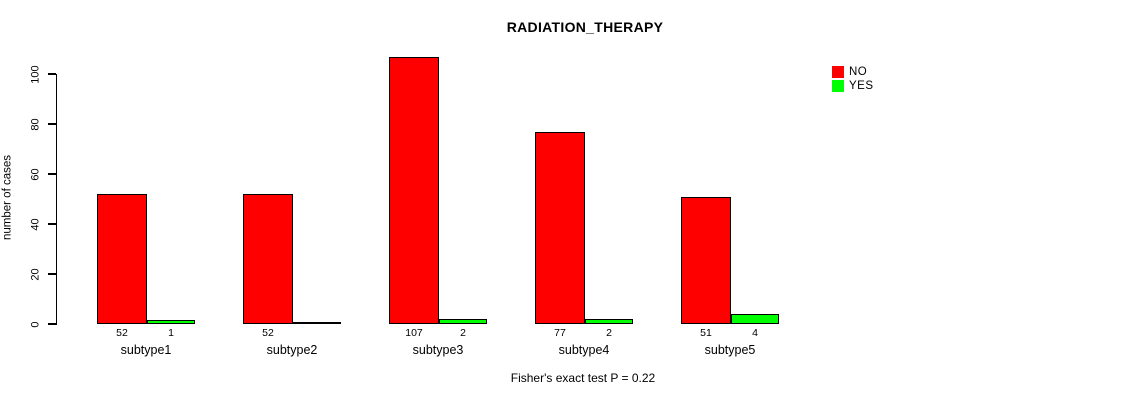  What do you see at coordinates (609, 333) in the screenshot?
I see `bar-value-yes-subtype4: 2` at bounding box center [609, 333].